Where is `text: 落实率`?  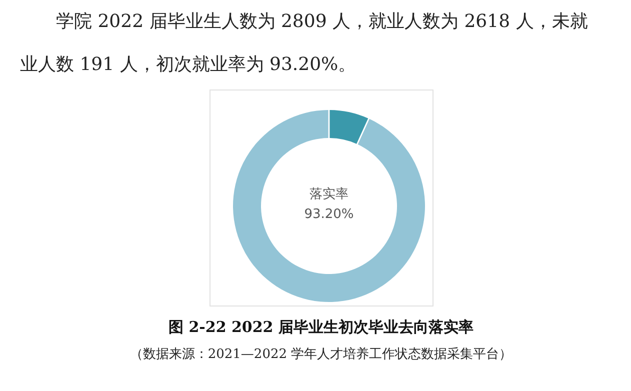 text: 落实率 is located at coordinates (329, 194).